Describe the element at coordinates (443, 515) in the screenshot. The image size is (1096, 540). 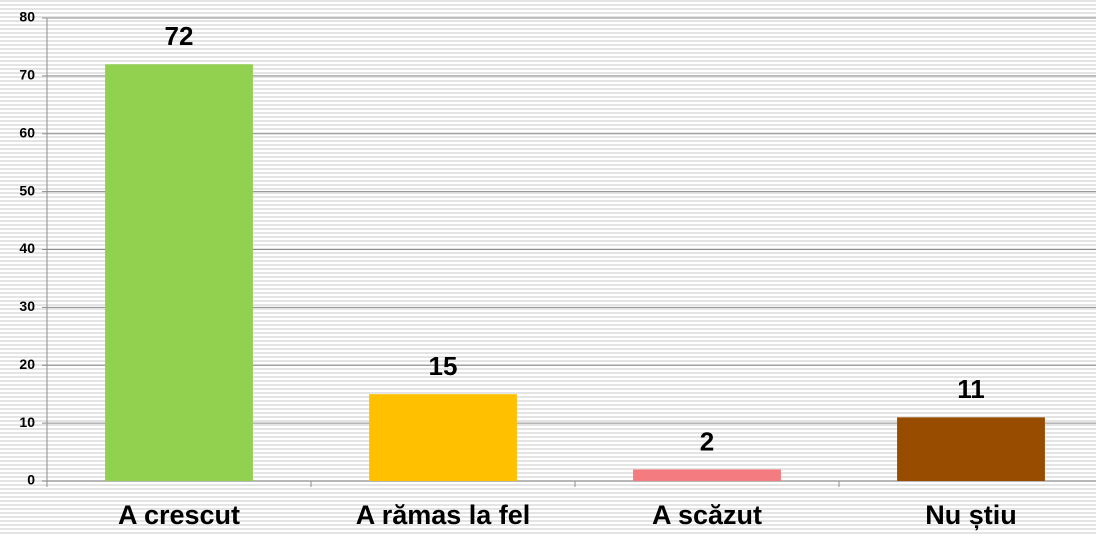
I see `x-tick-label: A rămas la fel` at that location.